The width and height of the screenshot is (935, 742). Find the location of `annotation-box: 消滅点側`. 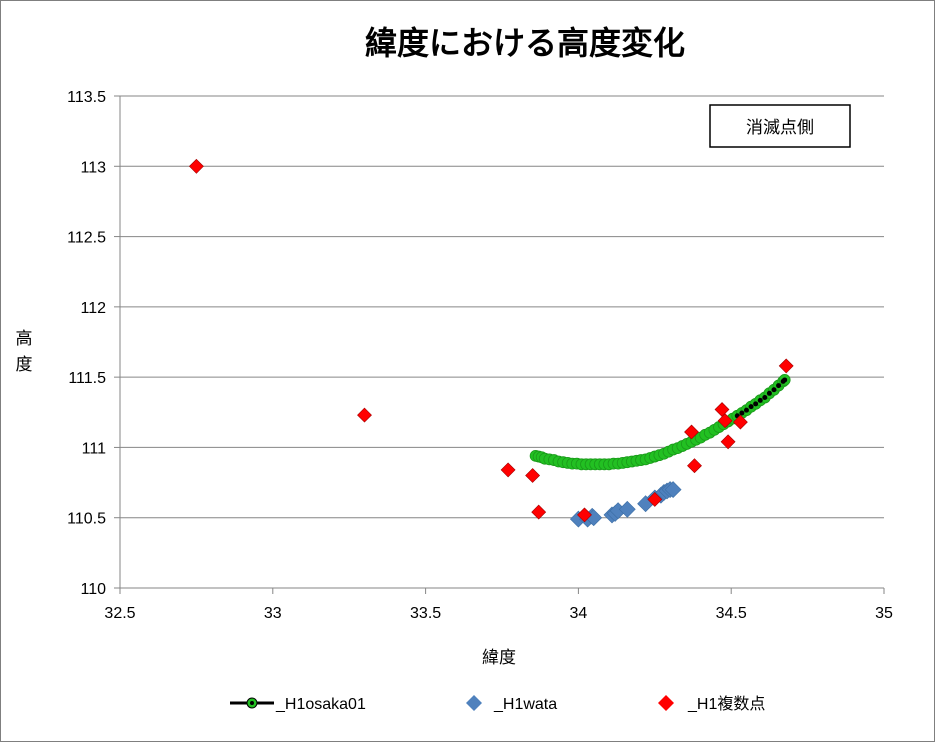

annotation-box: 消滅点側 is located at coordinates (780, 126).